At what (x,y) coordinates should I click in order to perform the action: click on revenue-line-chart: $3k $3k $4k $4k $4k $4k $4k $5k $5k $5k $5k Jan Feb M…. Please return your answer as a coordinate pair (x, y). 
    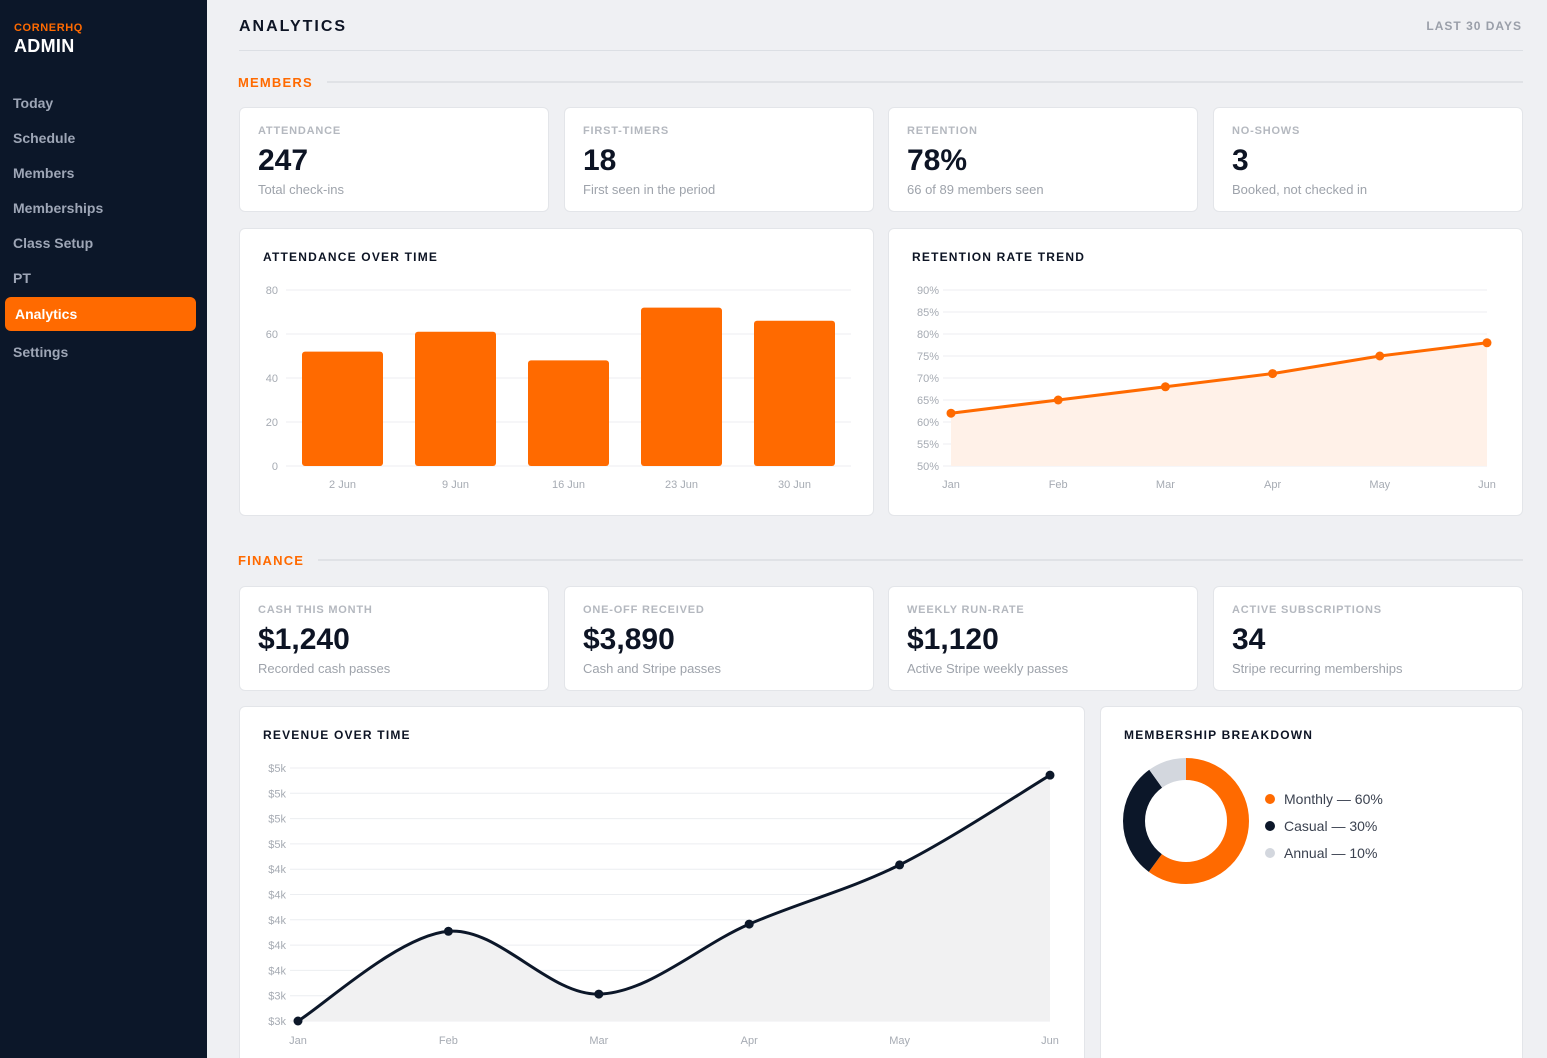
    Looking at the image, I should click on (663, 905).